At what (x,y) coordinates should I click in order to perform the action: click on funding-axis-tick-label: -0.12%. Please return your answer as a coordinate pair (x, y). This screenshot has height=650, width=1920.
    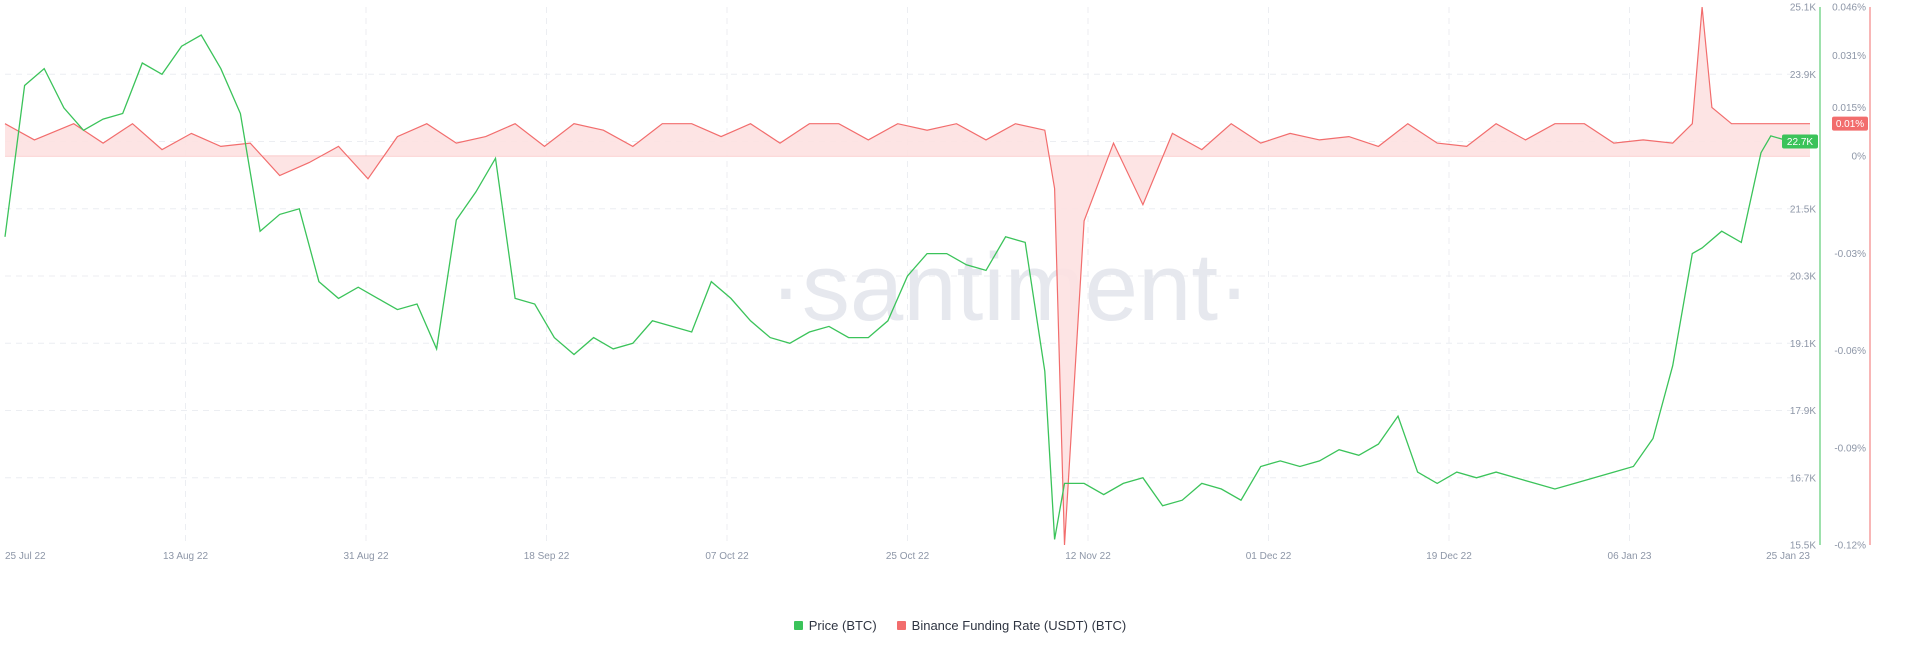
    Looking at the image, I should click on (1850, 546).